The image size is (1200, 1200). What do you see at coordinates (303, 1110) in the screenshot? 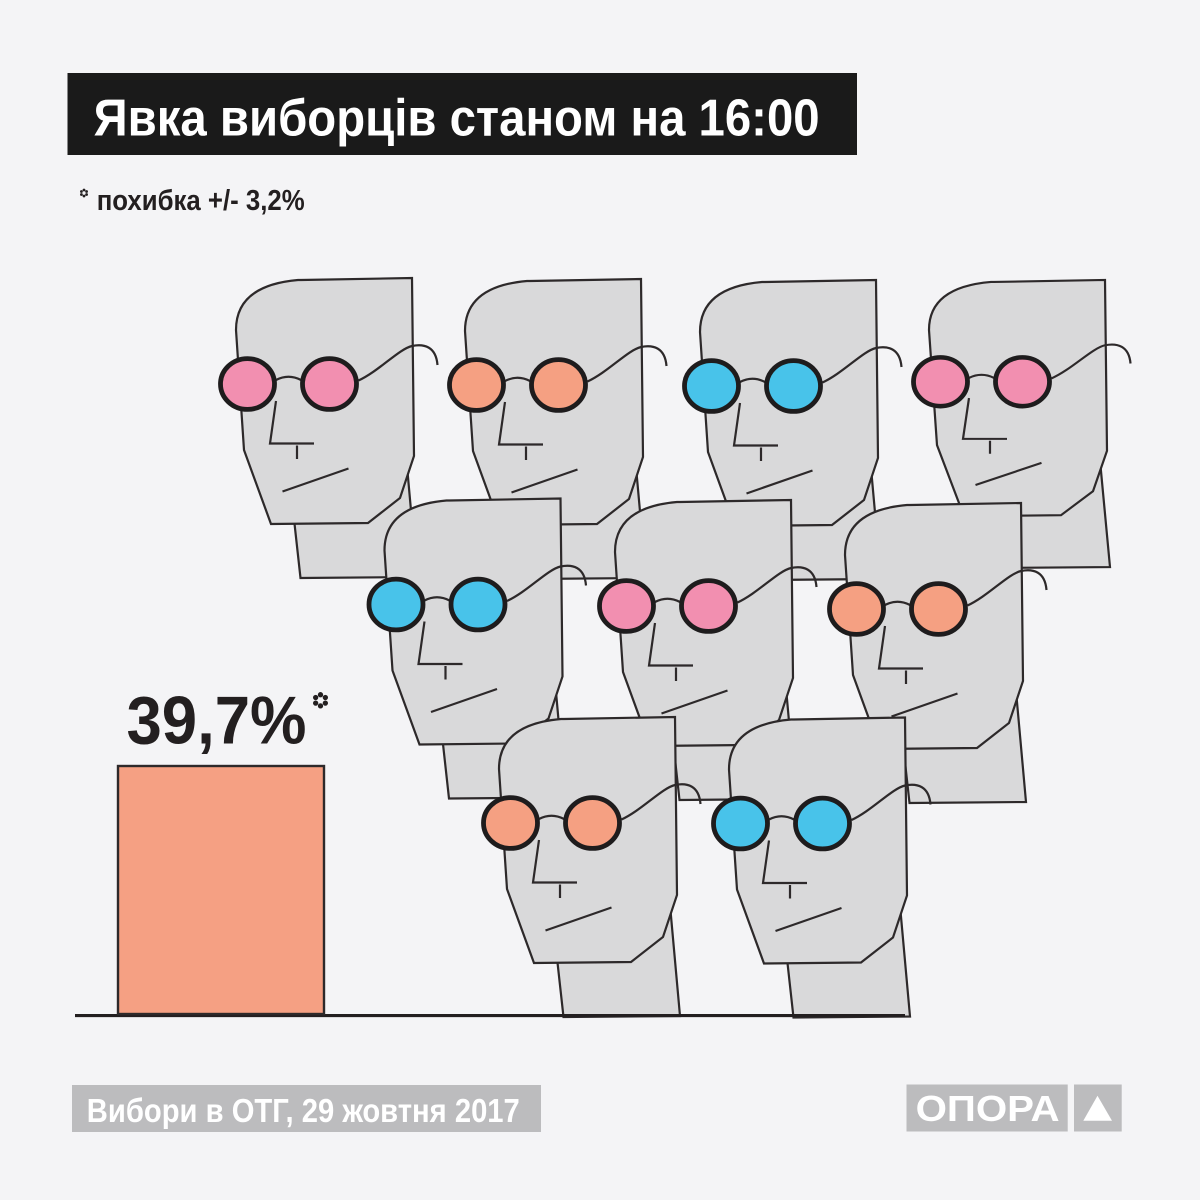
I see `svg-text: Вибори в ОТГ, 29 жовтня 2017` at bounding box center [303, 1110].